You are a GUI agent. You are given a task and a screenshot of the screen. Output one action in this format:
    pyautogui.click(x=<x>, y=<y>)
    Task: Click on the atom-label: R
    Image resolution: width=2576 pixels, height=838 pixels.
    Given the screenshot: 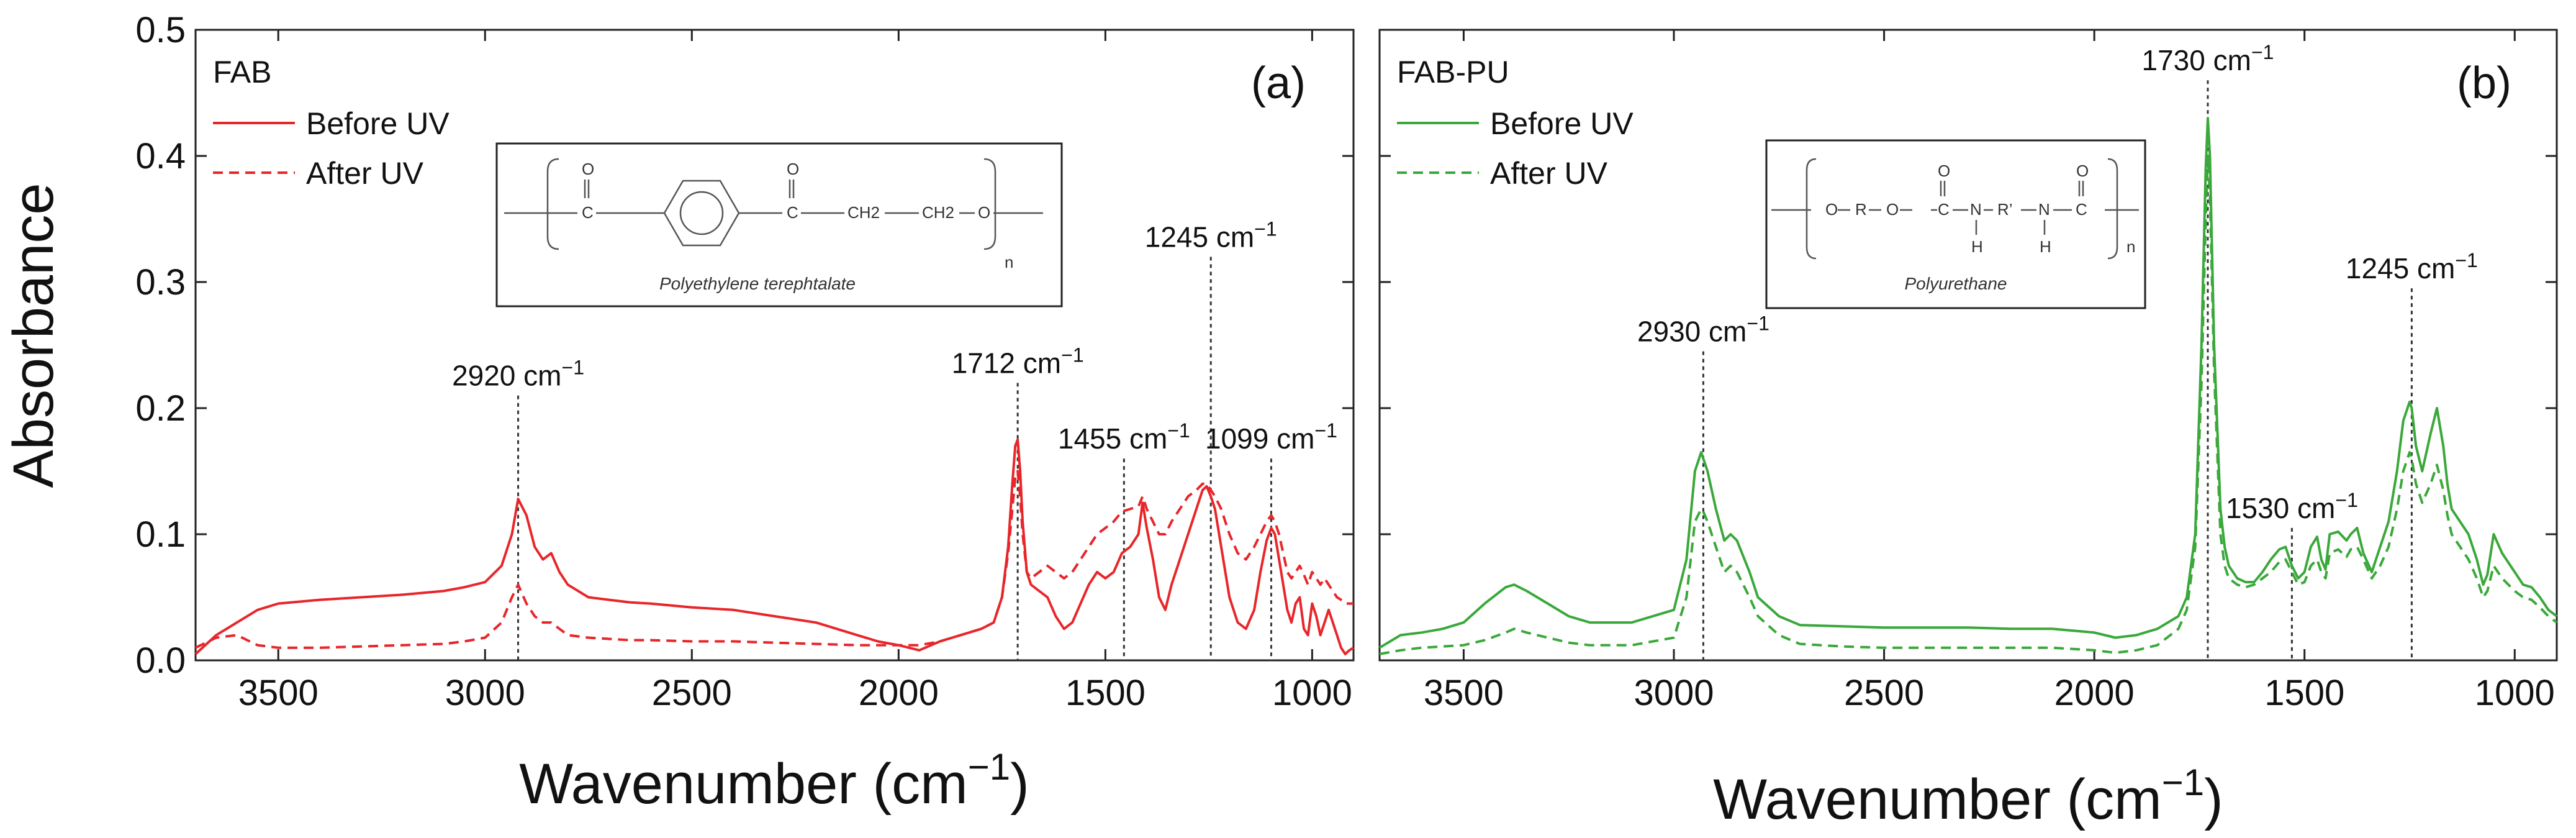 What is the action you would take?
    pyautogui.click(x=1861, y=209)
    